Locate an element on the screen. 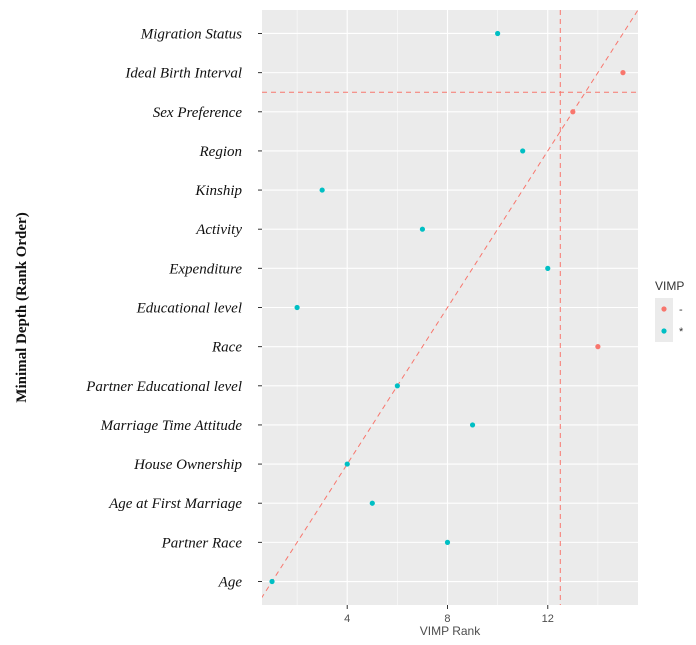  x-tick-labels: 4 8 12 is located at coordinates (449, 615).